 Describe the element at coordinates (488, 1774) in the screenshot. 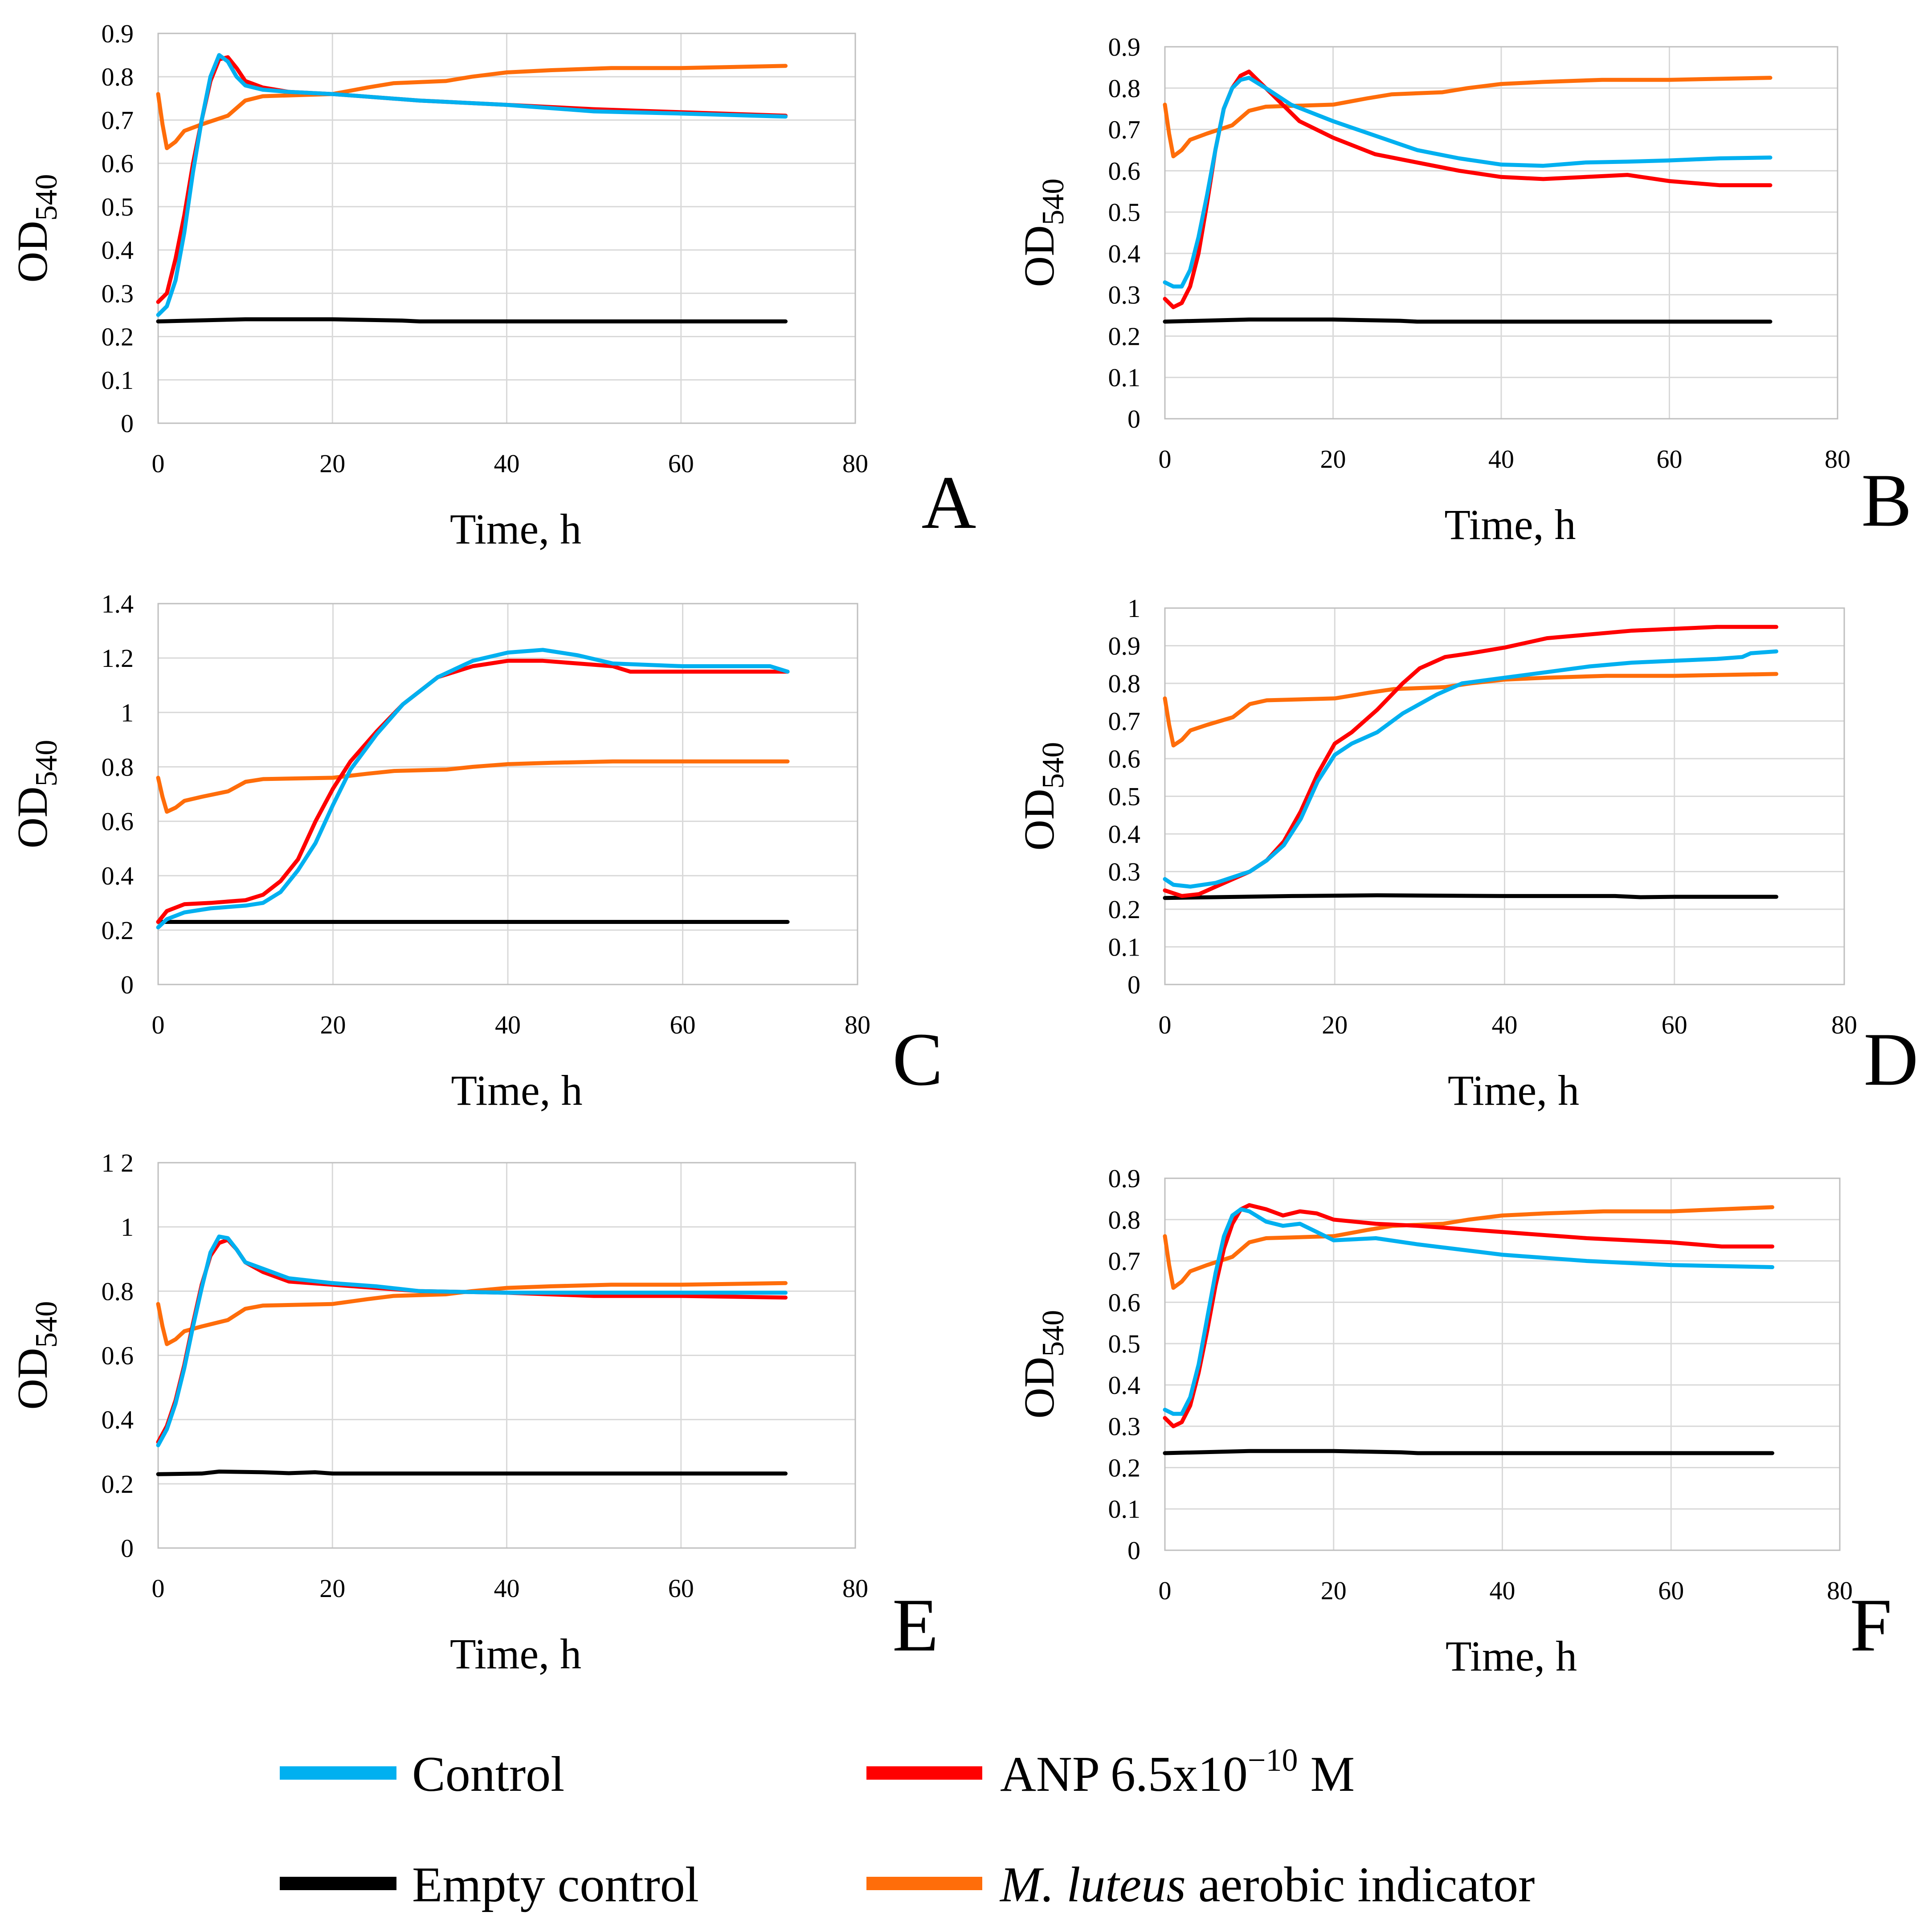

I see `legend-label-control: Control` at that location.